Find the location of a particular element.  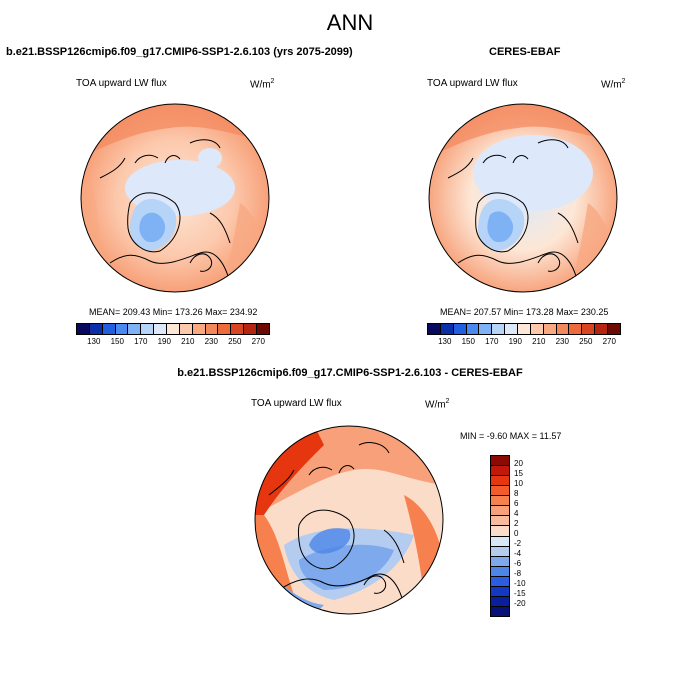

obs-panel-title: CERES-EBAF is located at coordinates (525, 52).